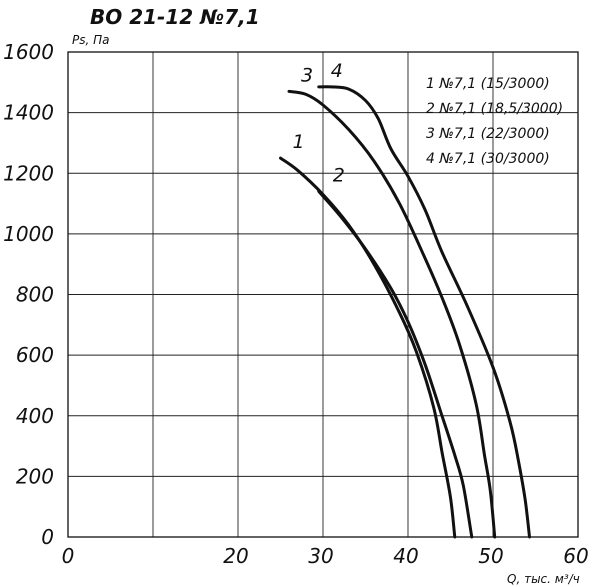 The width and height of the screenshot is (600, 587). I want to click on curve-labels: 1 2 3 4, so click(319, 123).